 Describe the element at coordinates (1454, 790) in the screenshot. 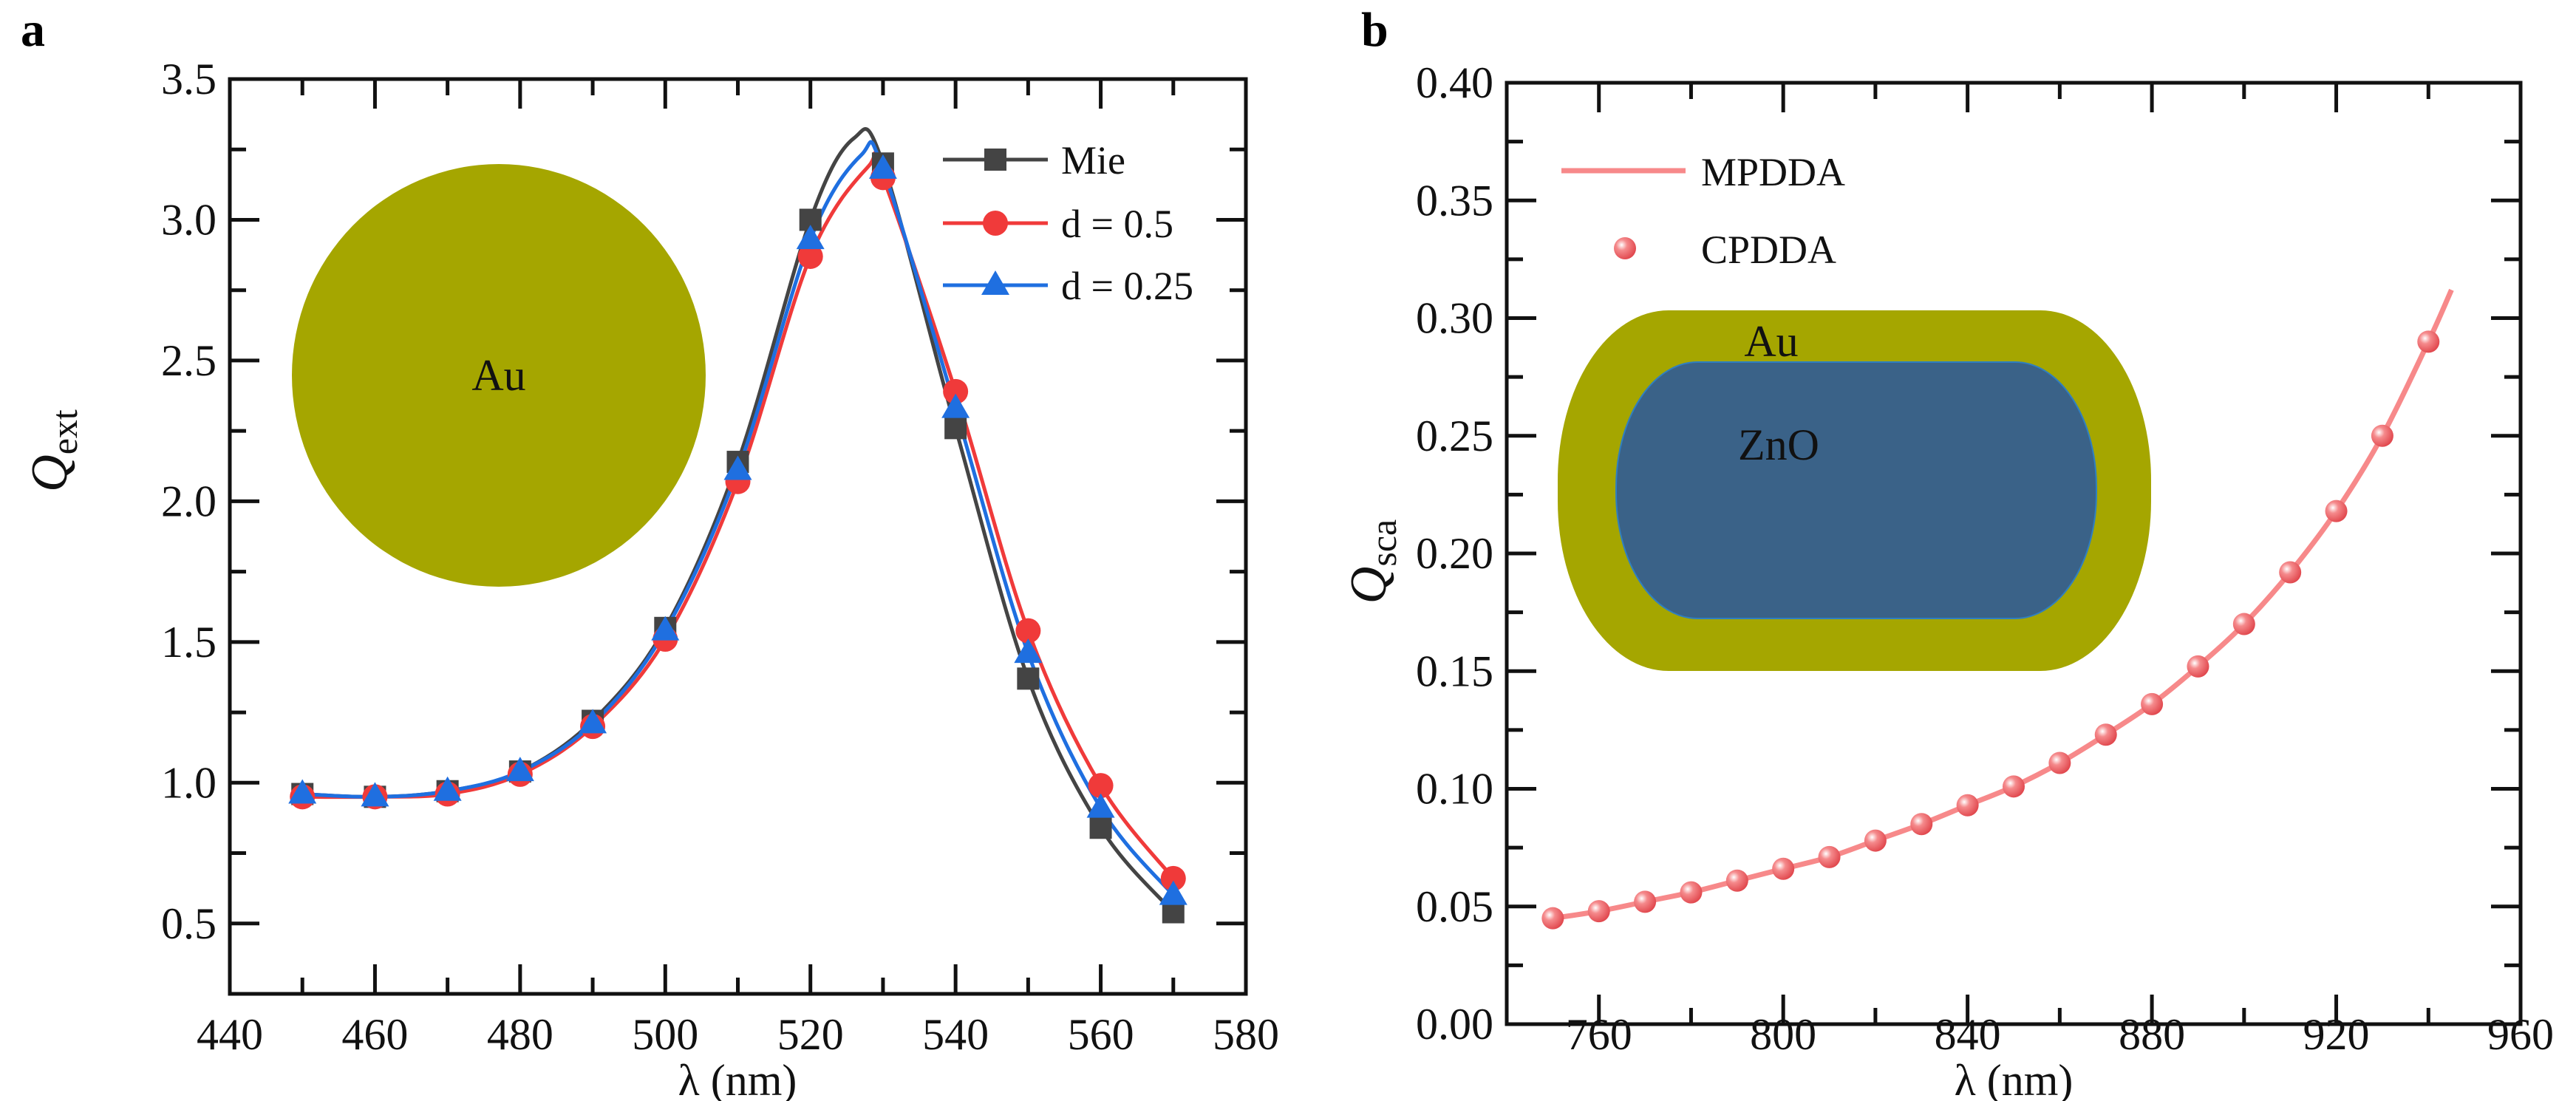

I see `y-tick-label: 0.10` at that location.